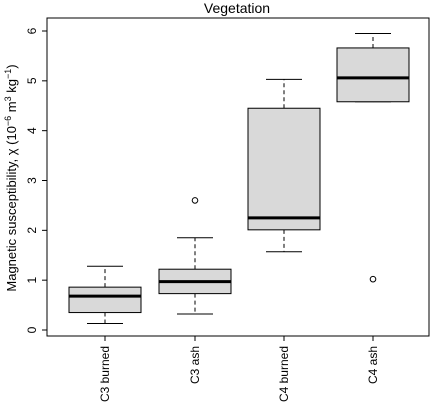  I want to click on y-tick-label: 2, so click(32, 230).